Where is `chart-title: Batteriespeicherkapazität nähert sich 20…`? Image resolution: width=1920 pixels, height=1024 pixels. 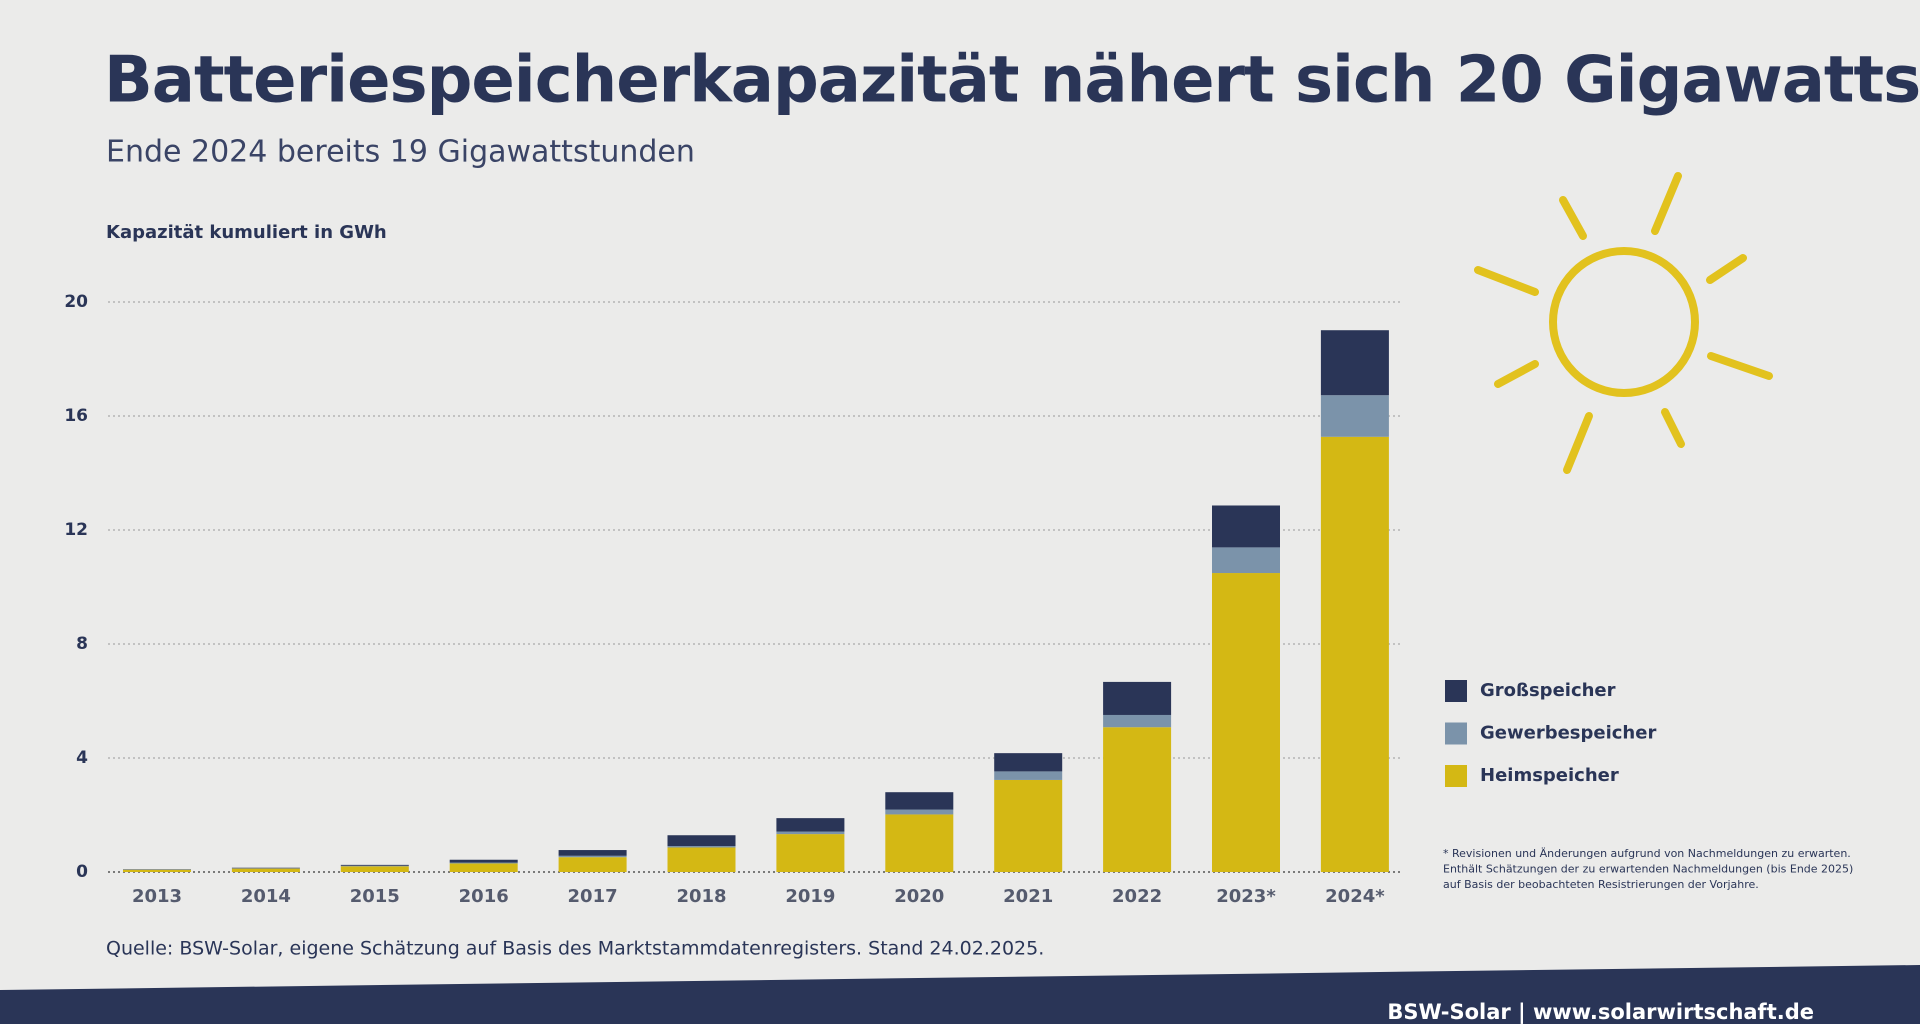
chart-title: Batteriespeicherkapazität nähert sich 20… is located at coordinates (1012, 81).